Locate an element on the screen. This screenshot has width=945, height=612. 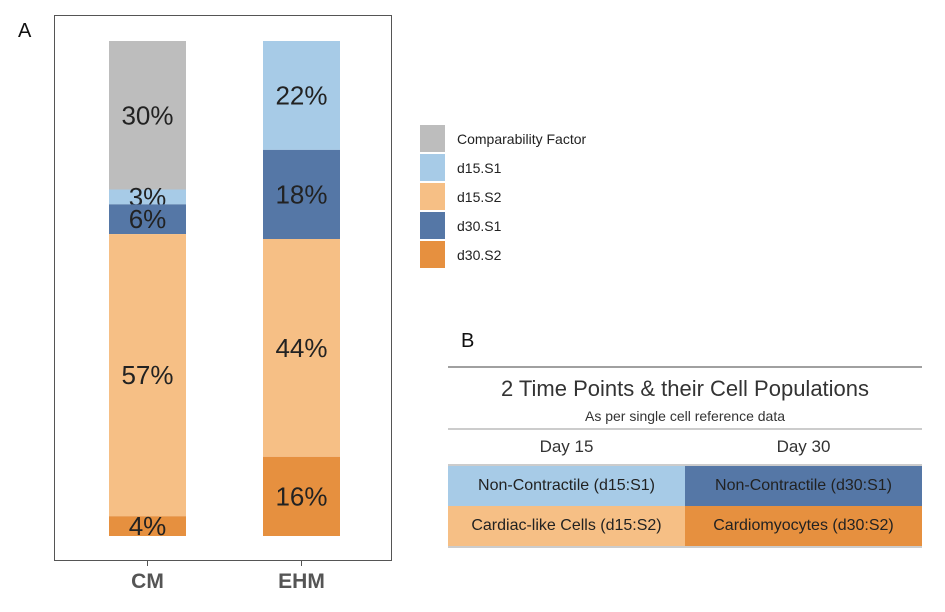
table-cell-day15: Cardiac-like Cells (d15:S2) is located at coordinates (566, 526).